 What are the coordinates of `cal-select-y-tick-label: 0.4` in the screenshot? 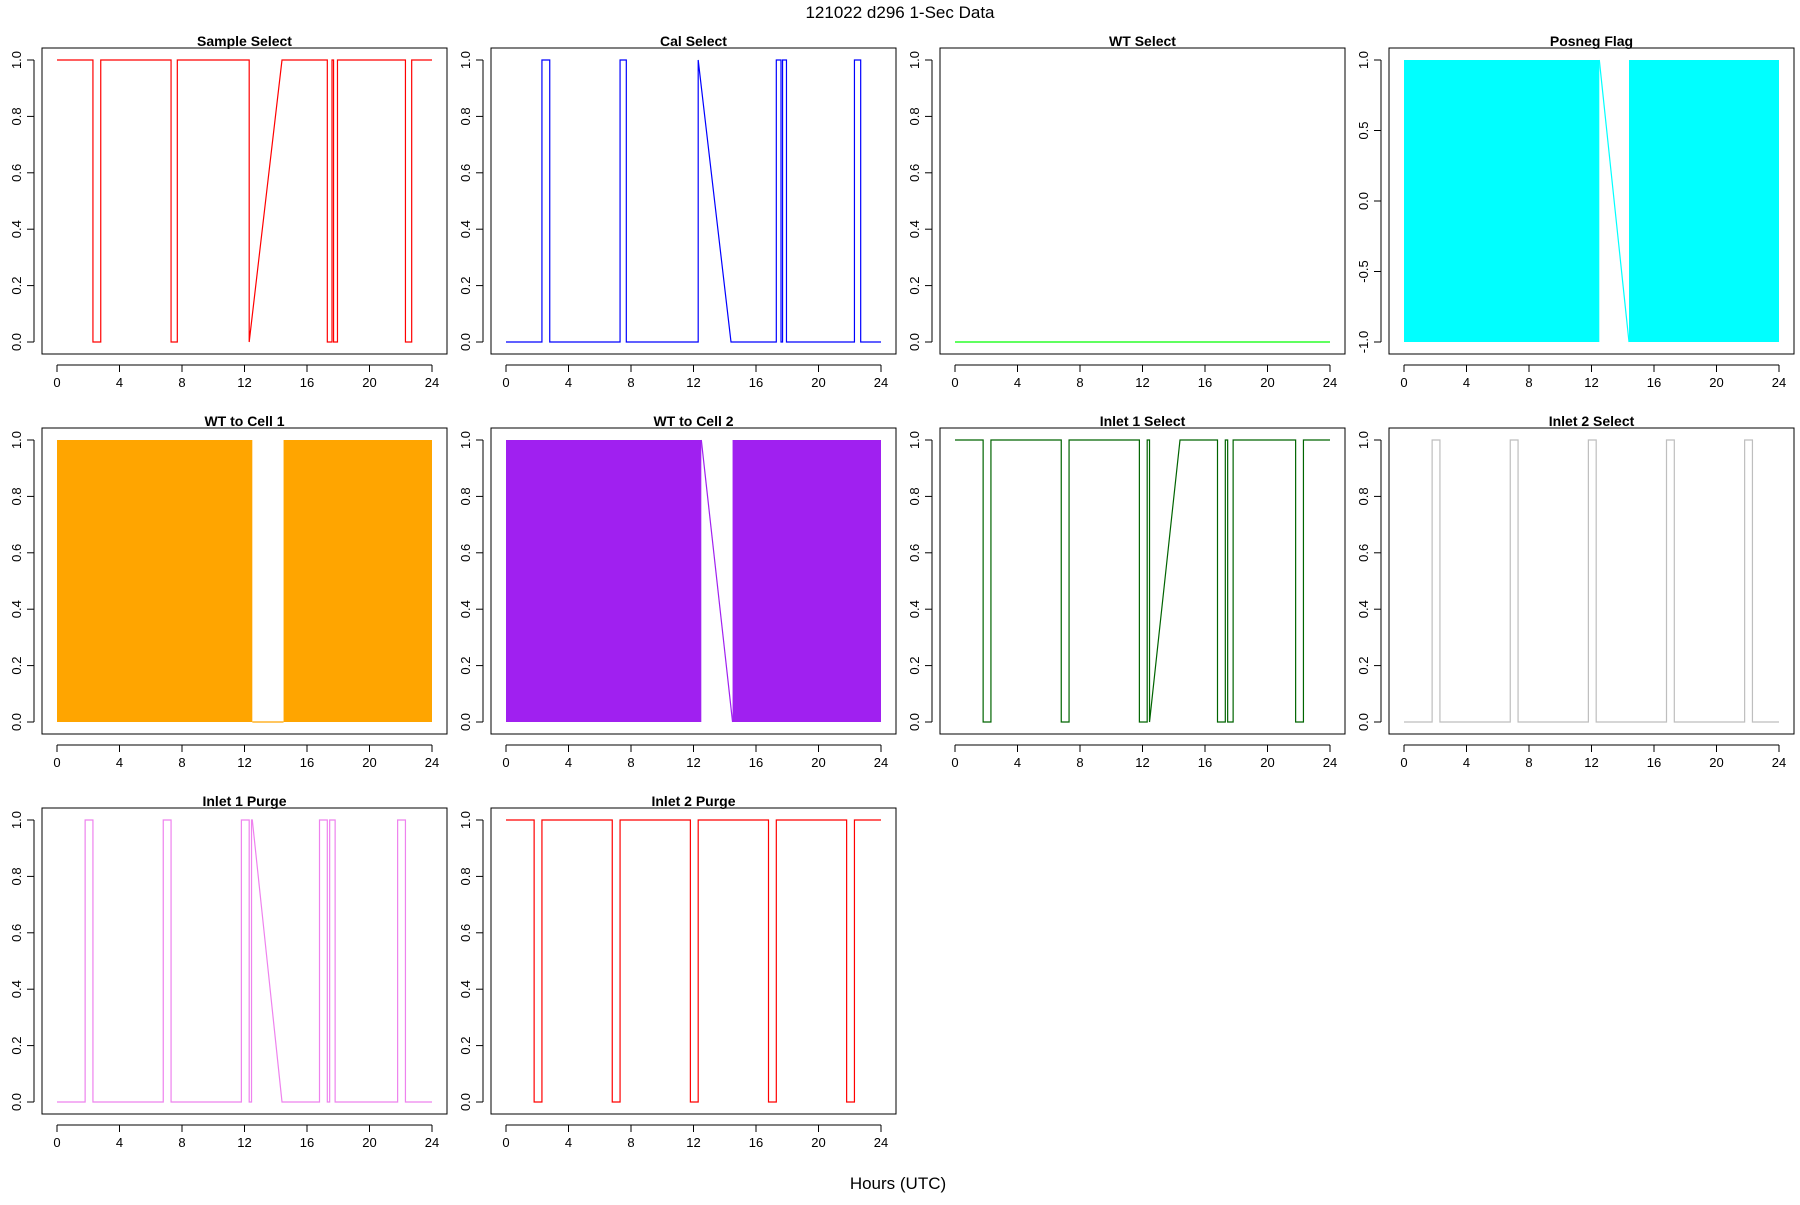 It's located at (465, 229).